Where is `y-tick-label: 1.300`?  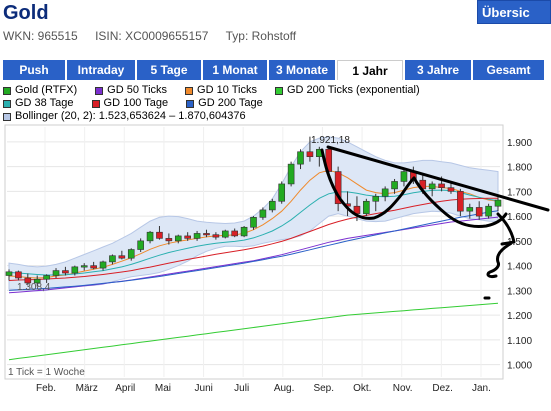 y-tick-label: 1.300 is located at coordinates (519, 291).